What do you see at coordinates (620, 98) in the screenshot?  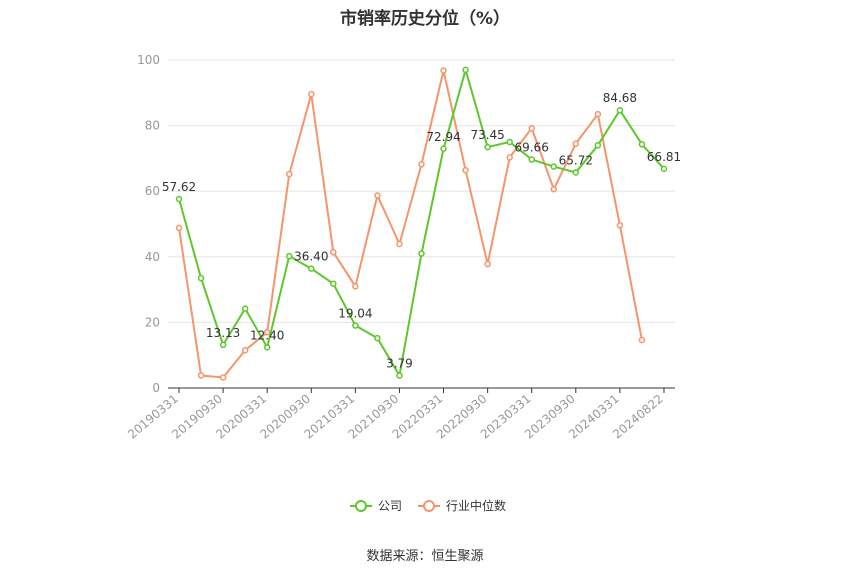 I see `company-data-label: 84.68` at bounding box center [620, 98].